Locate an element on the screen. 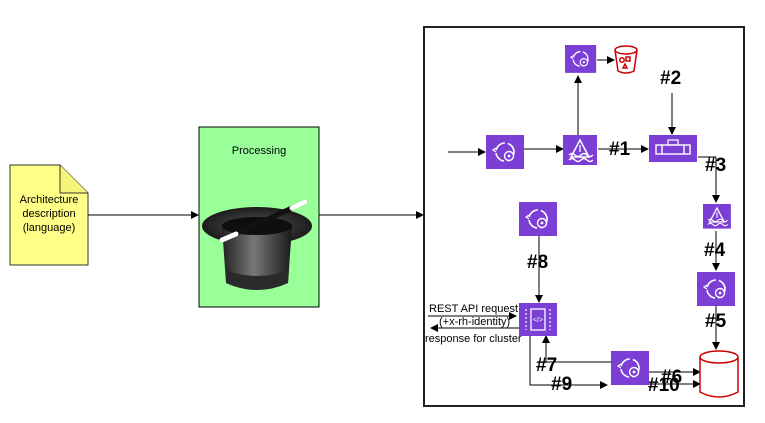 The width and height of the screenshot is (765, 423). step-label-10: #10 is located at coordinates (664, 385).